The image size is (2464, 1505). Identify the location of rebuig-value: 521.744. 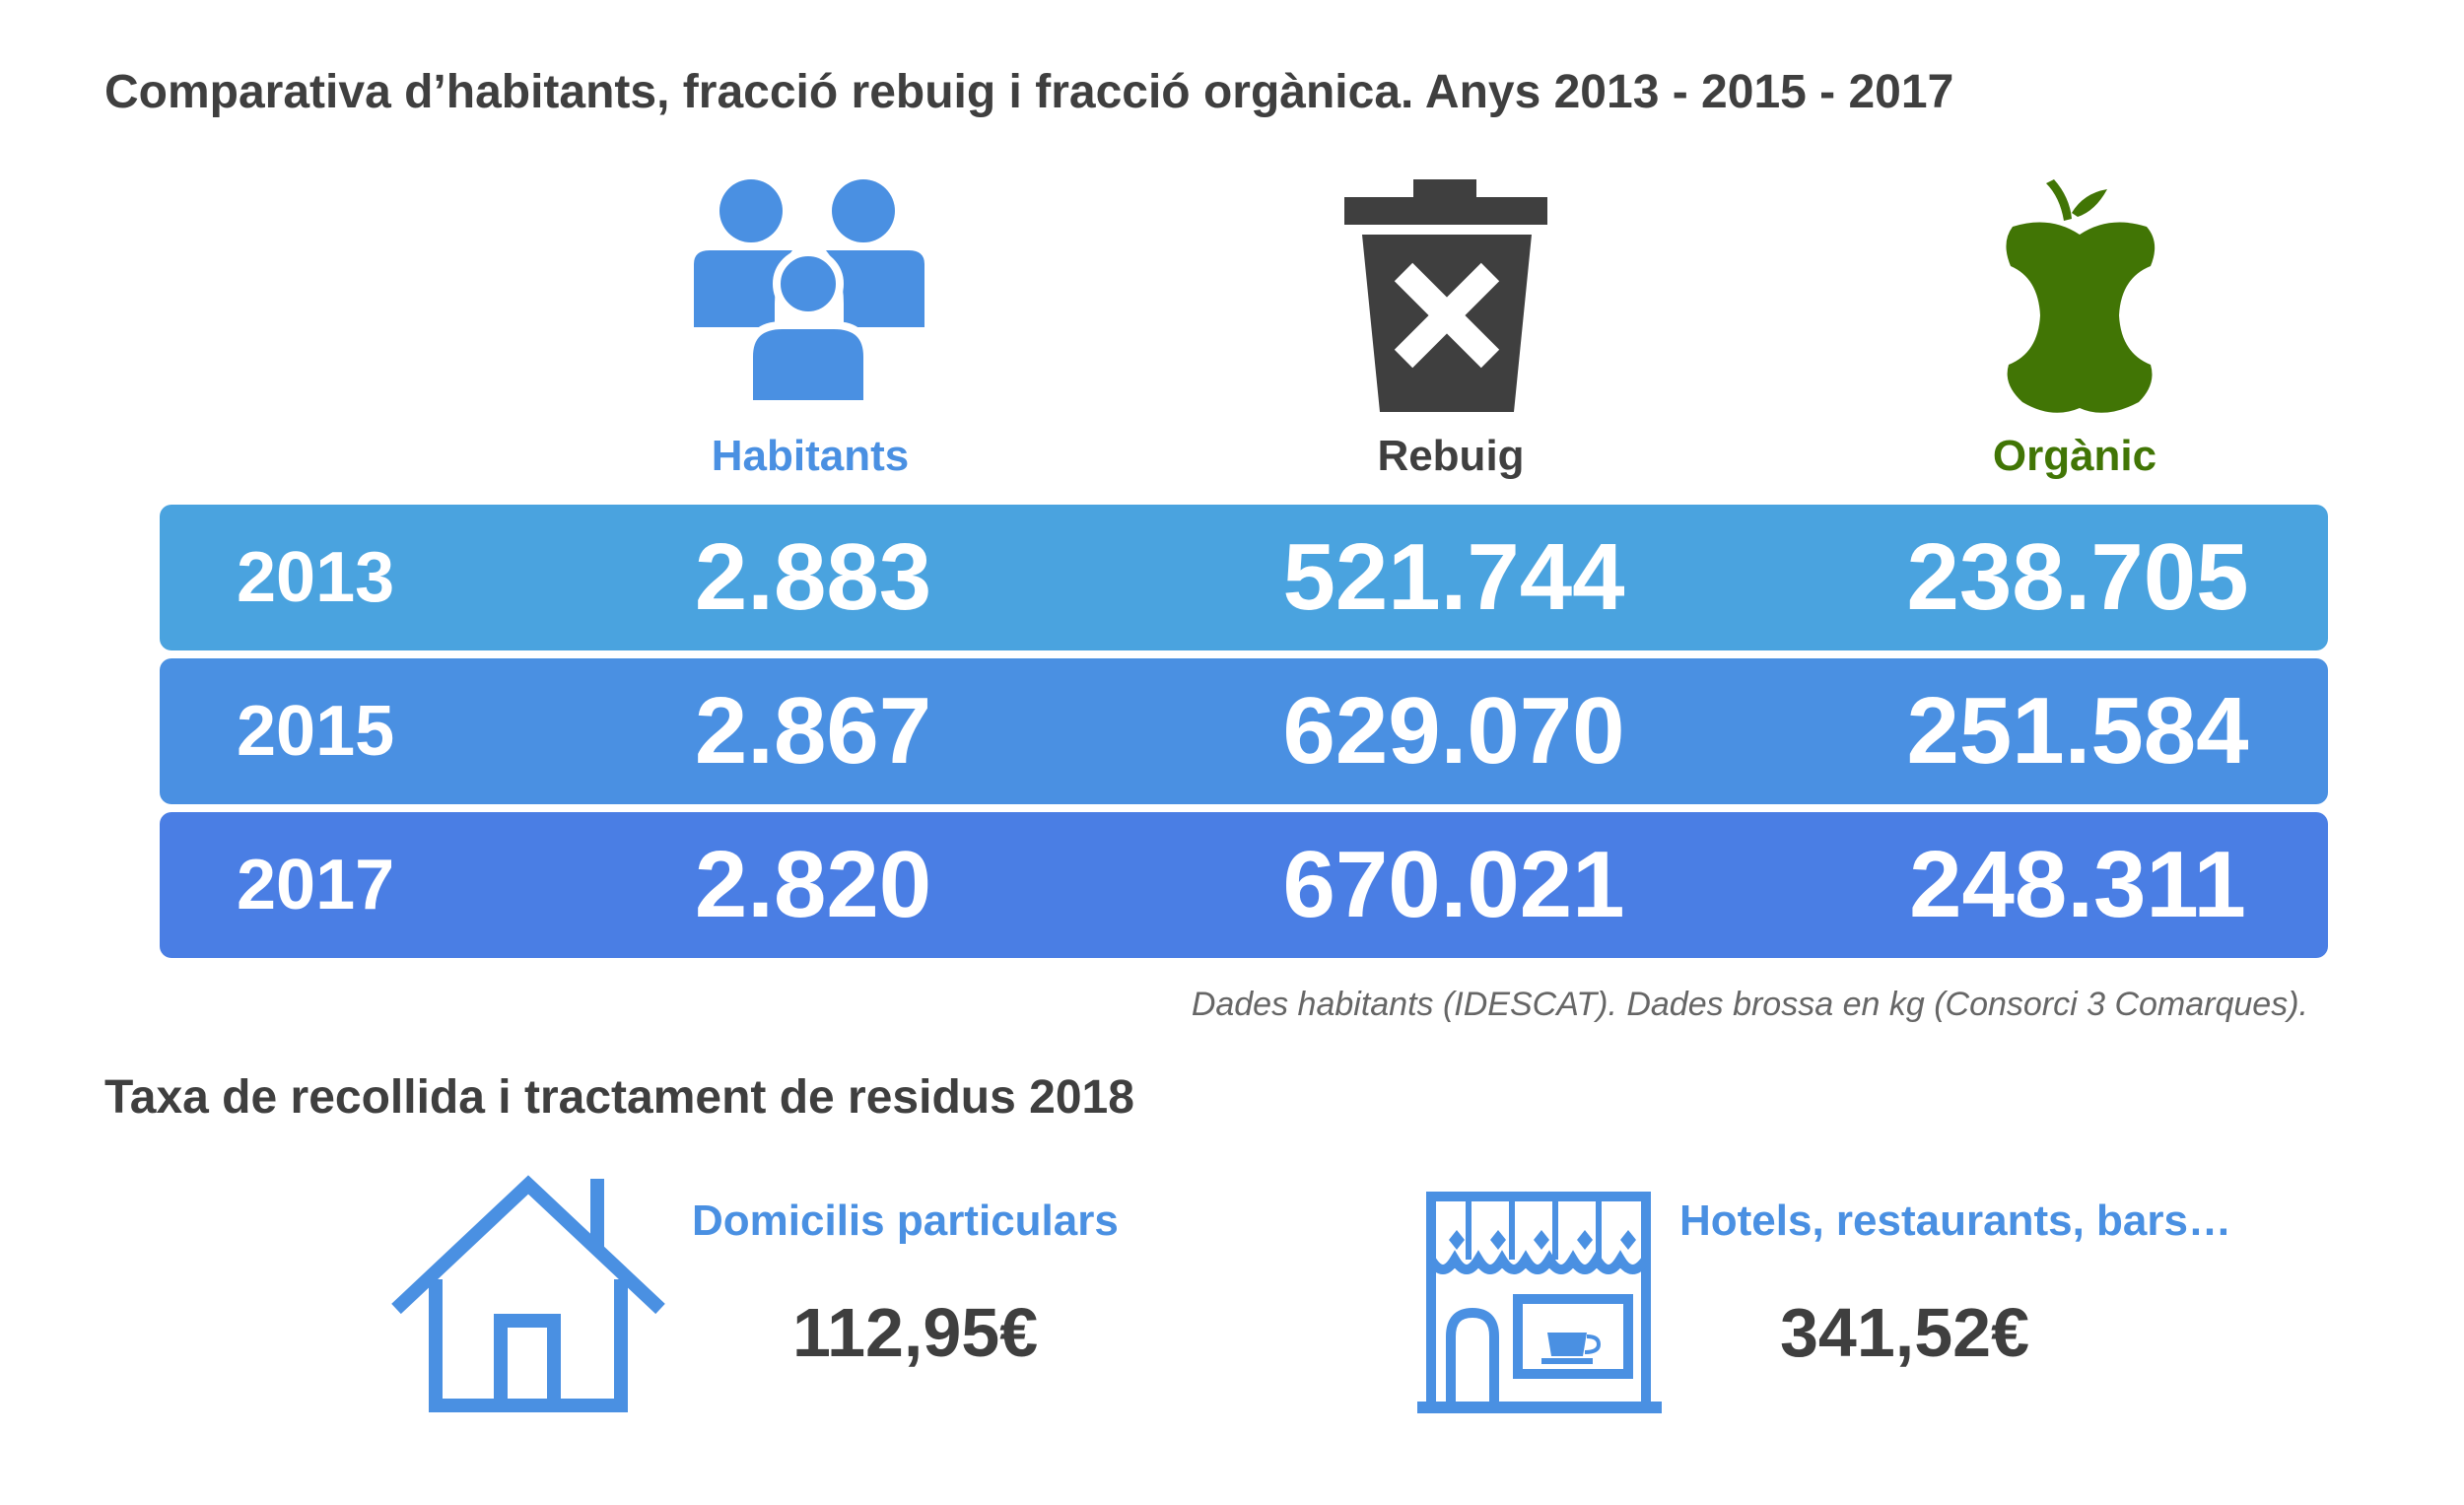
(1453, 577).